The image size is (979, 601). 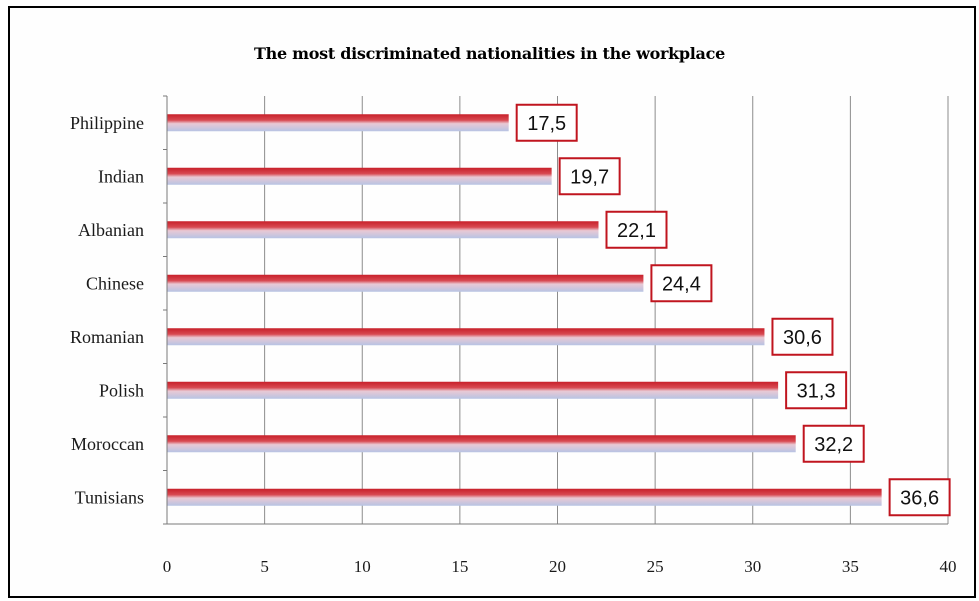 What do you see at coordinates (121, 176) in the screenshot?
I see `category-label: Indian` at bounding box center [121, 176].